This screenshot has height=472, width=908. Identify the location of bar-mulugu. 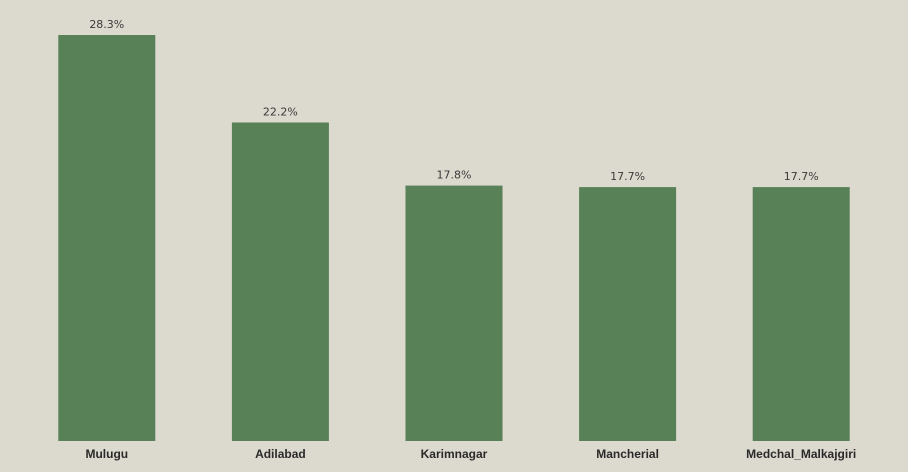
(106, 238).